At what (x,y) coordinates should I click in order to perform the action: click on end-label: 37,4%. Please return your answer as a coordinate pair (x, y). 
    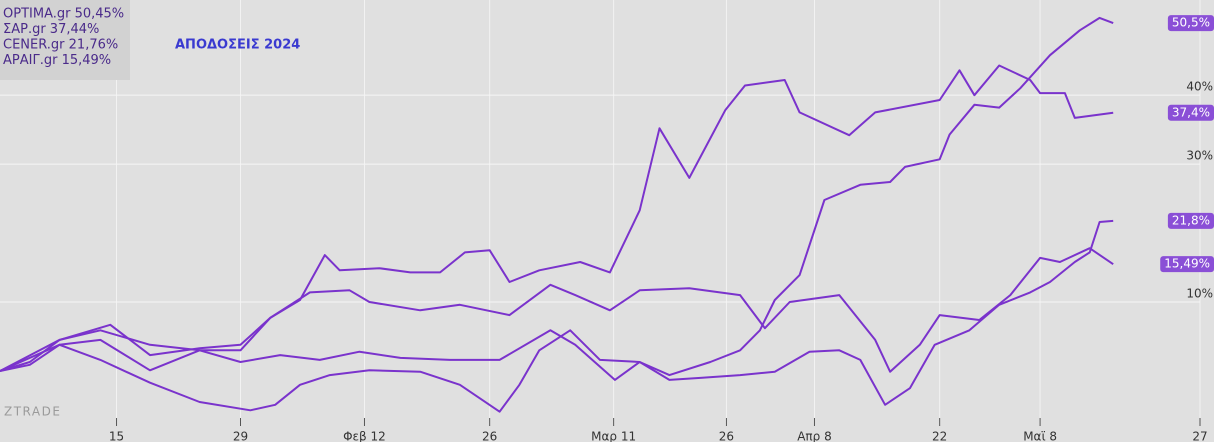
    Looking at the image, I should click on (1191, 112).